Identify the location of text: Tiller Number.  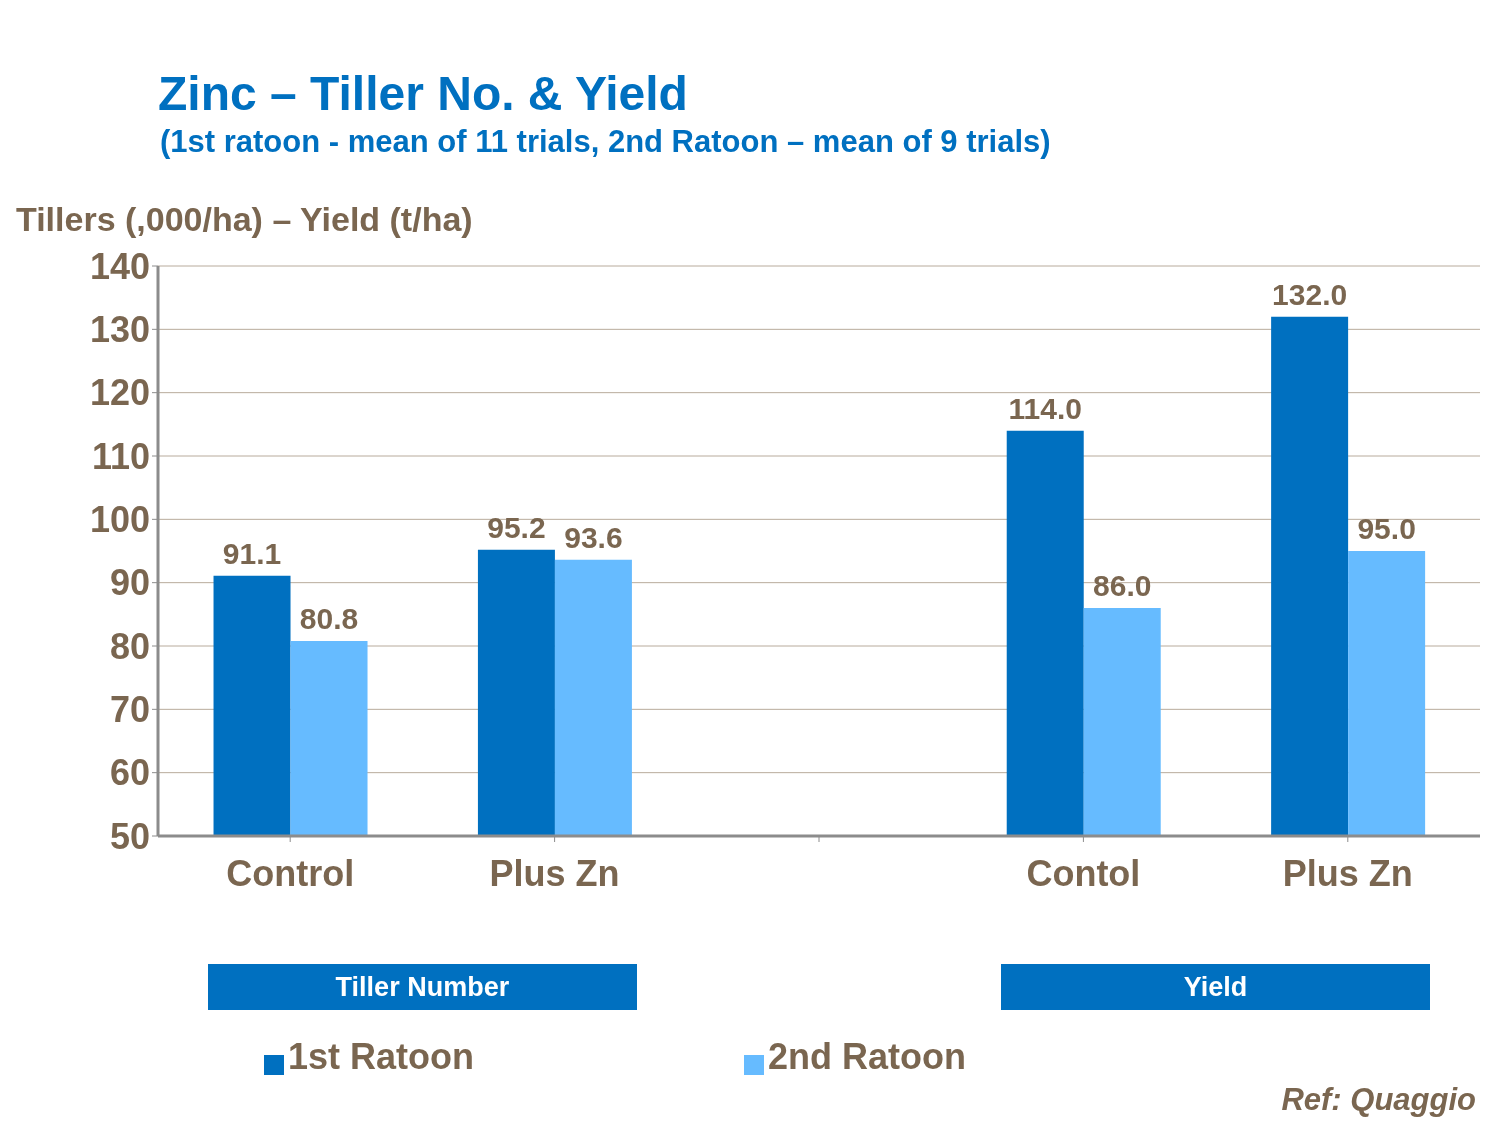
(422, 987).